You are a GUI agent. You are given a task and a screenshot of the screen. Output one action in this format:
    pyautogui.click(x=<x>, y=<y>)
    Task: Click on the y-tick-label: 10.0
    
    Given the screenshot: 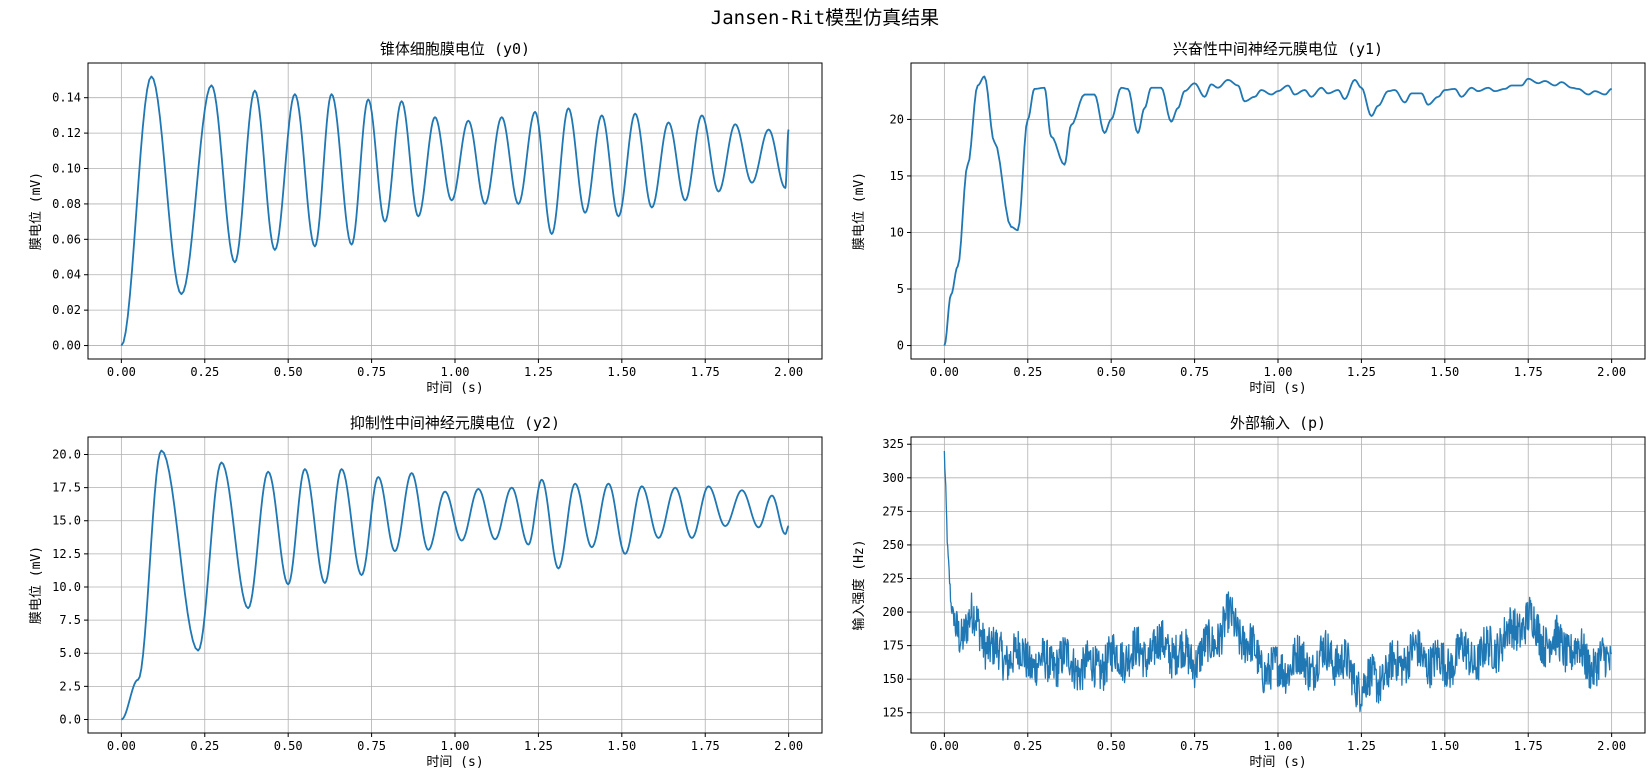 What is the action you would take?
    pyautogui.click(x=66, y=587)
    